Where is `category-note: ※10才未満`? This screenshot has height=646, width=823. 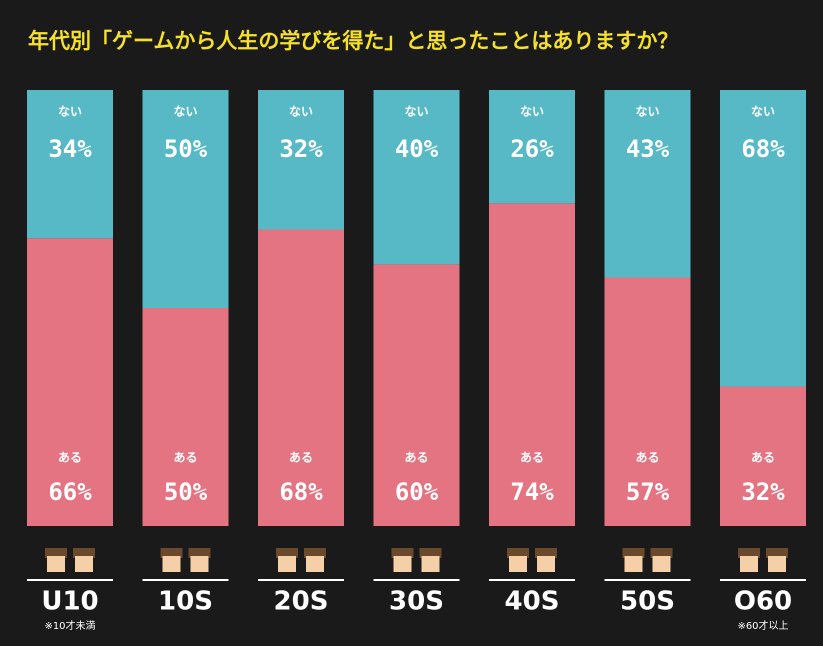
category-note: ※10才未満 is located at coordinates (69, 625).